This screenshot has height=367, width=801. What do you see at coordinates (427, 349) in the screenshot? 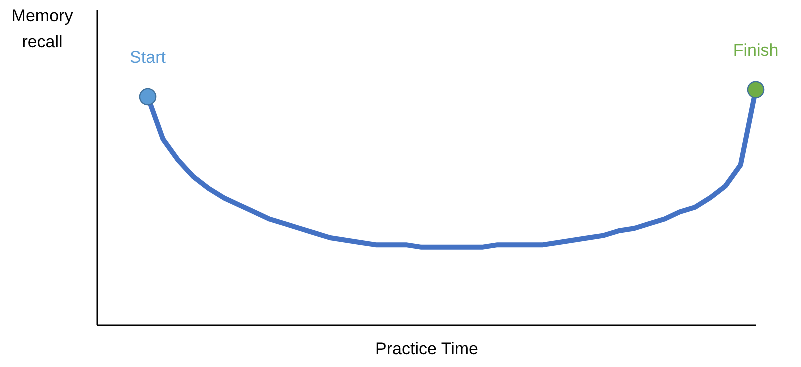
I see `x-axis-title: Practice Time` at bounding box center [427, 349].